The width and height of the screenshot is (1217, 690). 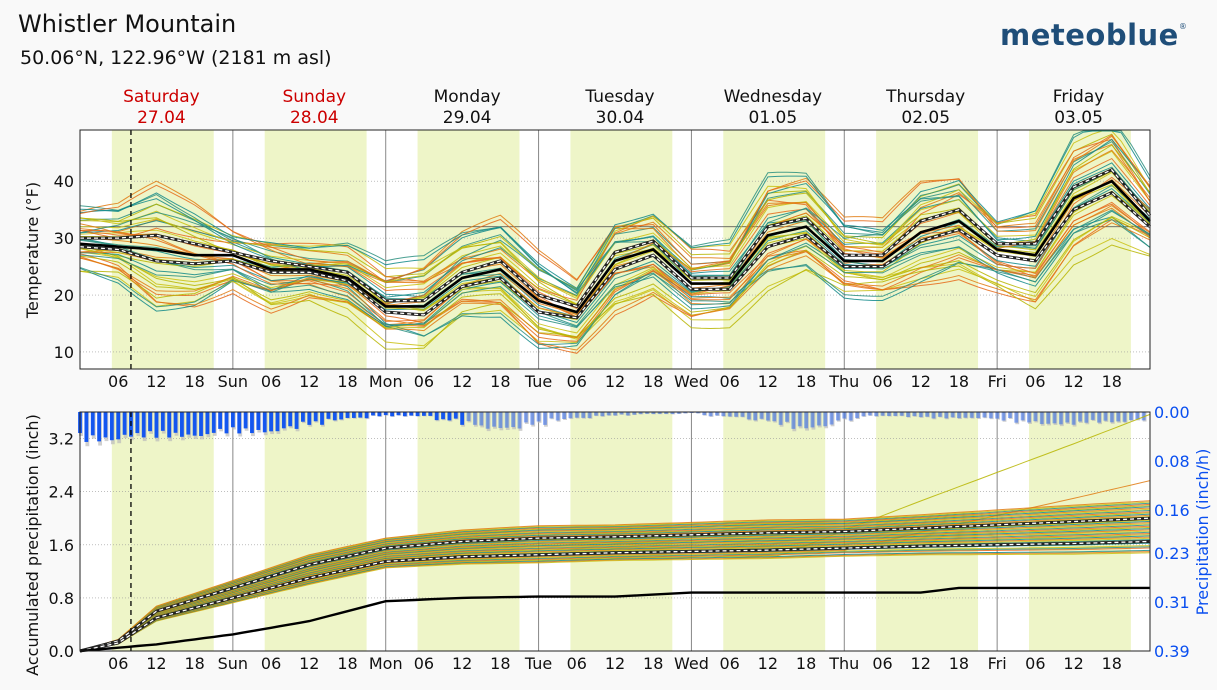 I want to click on precip-median-dash, so click(x=615, y=596).